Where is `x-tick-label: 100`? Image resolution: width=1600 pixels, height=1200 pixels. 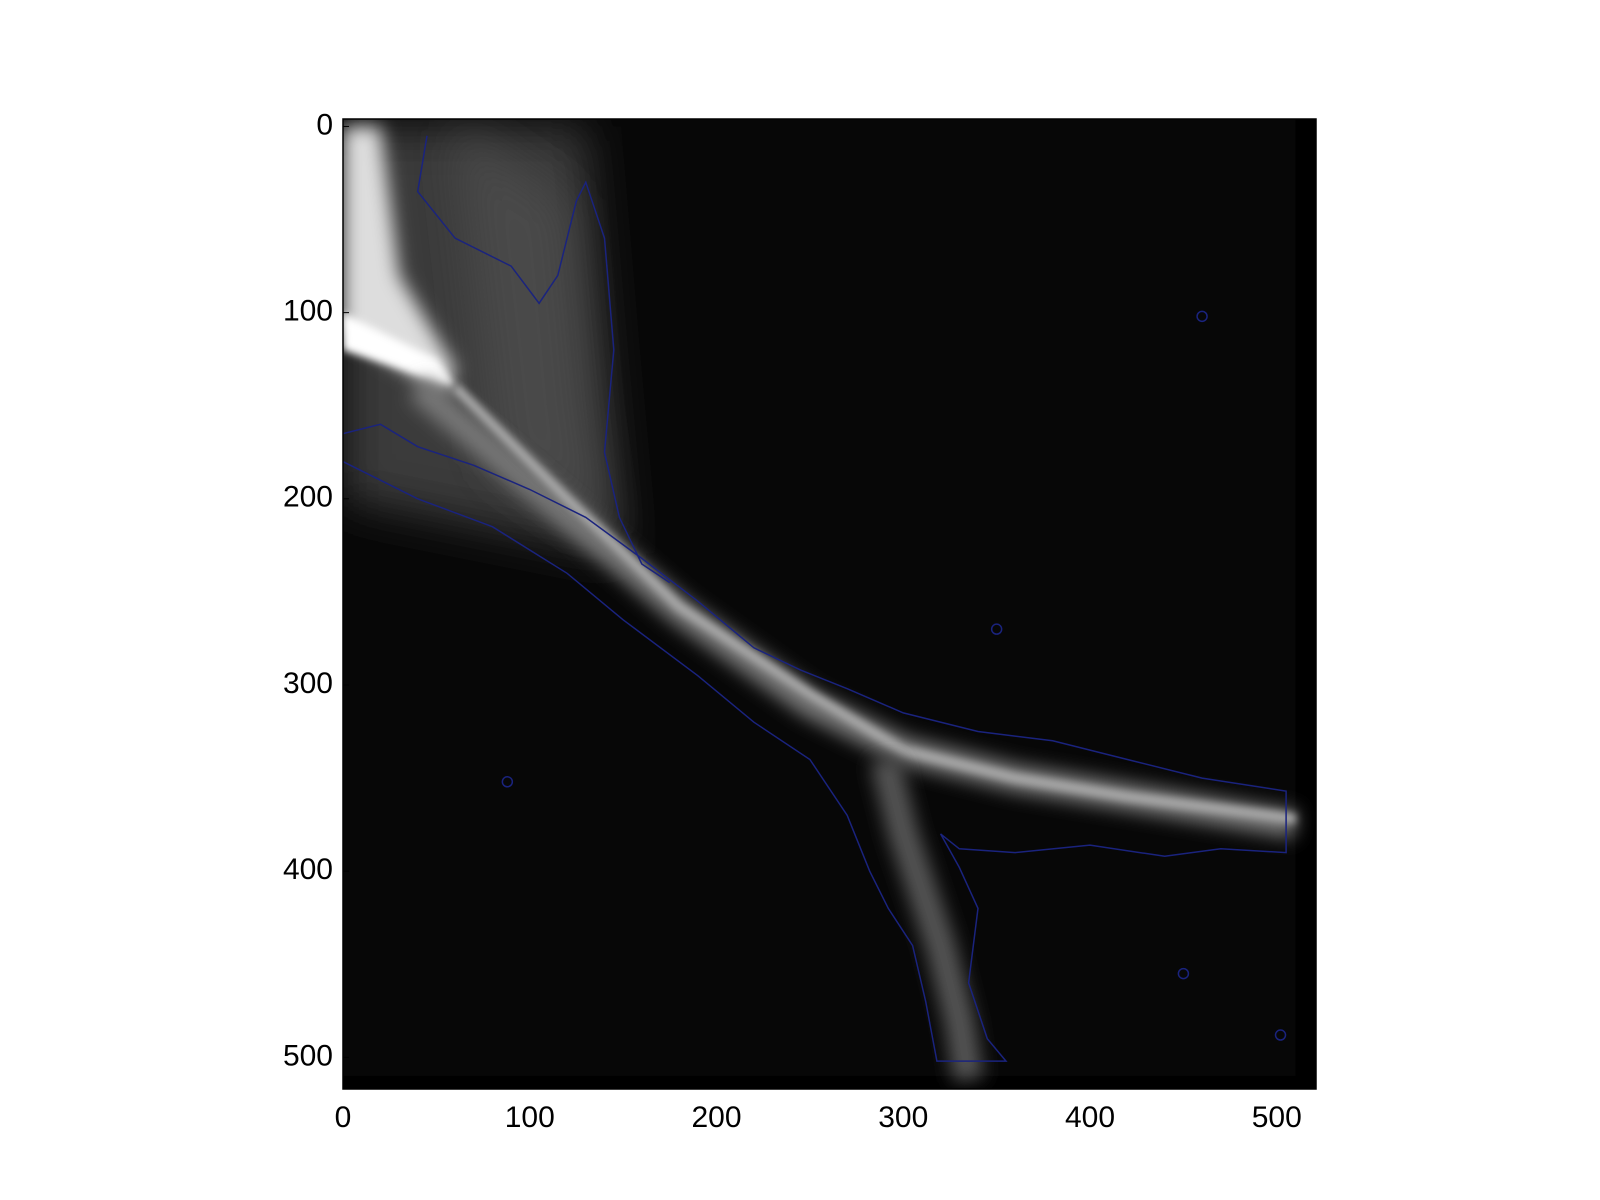 x-tick-label: 100 is located at coordinates (530, 1117).